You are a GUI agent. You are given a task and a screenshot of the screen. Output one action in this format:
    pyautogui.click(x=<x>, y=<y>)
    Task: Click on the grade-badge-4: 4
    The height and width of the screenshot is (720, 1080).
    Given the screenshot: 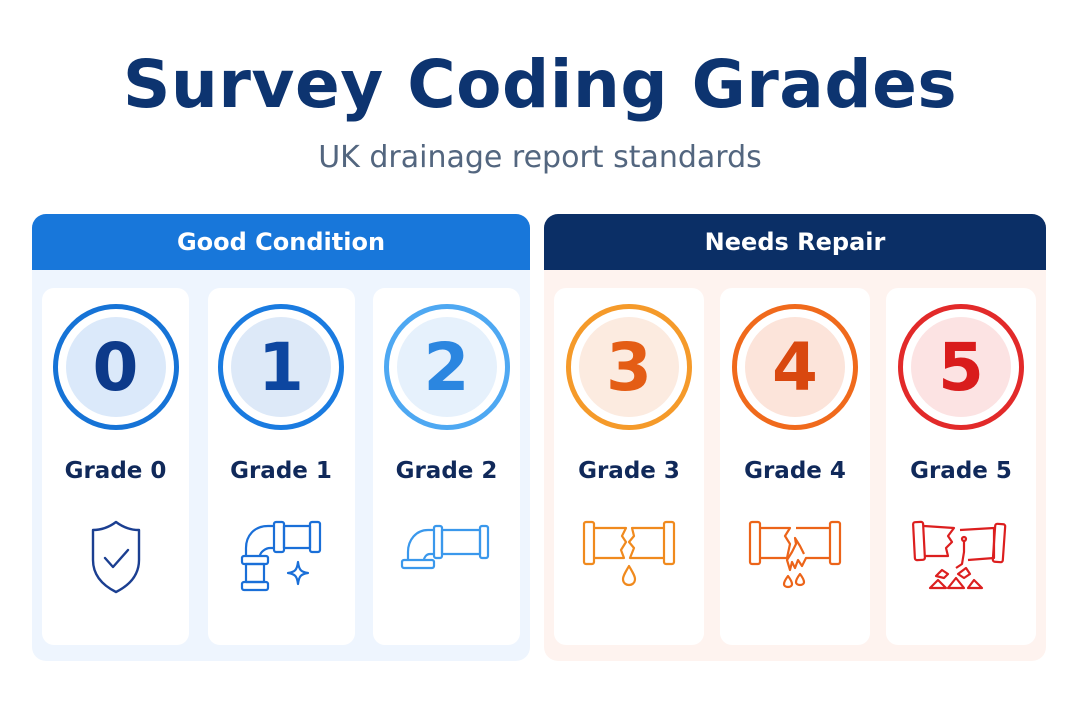 What is the action you would take?
    pyautogui.click(x=795, y=367)
    